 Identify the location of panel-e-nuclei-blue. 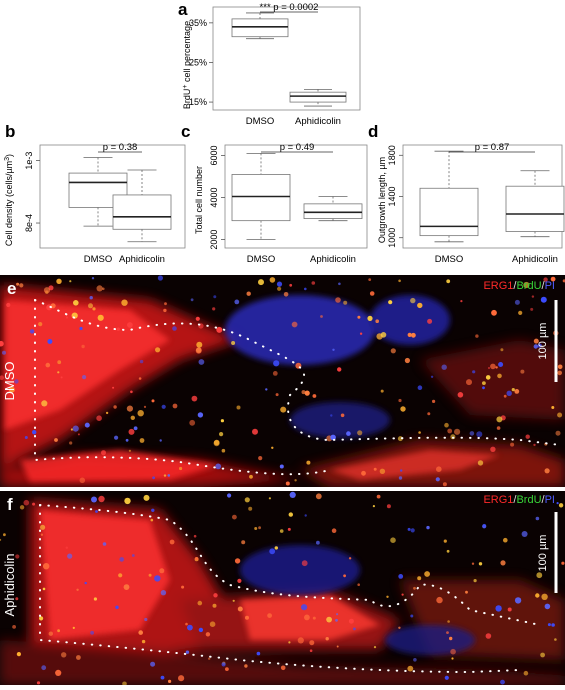
(337, 366).